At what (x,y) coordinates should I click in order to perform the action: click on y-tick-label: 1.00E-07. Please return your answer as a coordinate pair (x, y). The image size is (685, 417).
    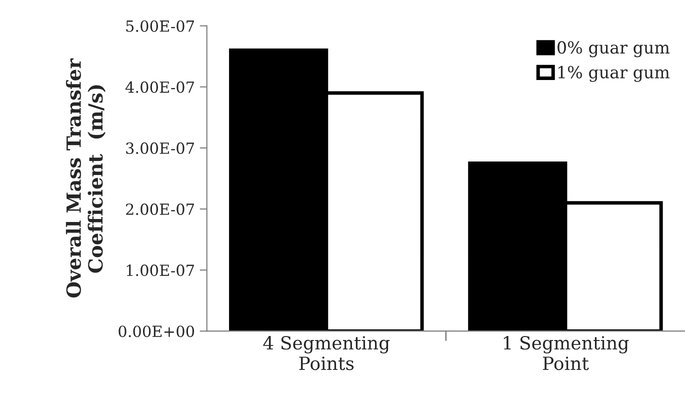
    Looking at the image, I should click on (160, 270).